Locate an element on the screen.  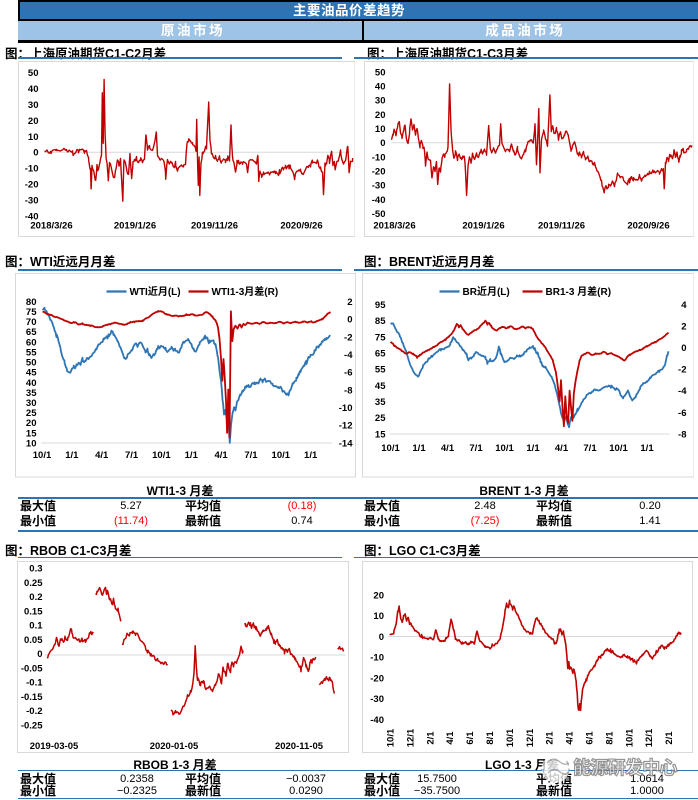
svg-text: -12 is located at coordinates (345, 426).